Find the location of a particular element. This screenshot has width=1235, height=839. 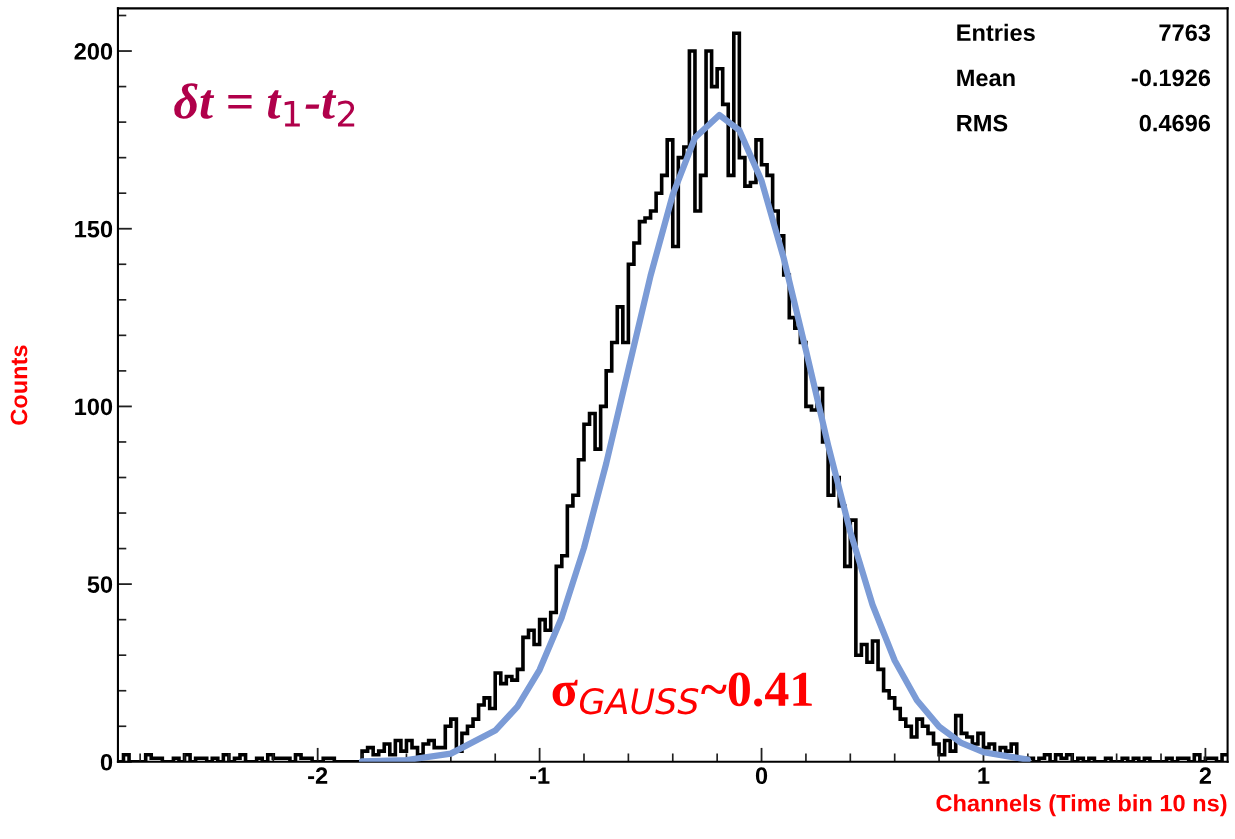

y-tick-label: 100 is located at coordinates (94, 407).